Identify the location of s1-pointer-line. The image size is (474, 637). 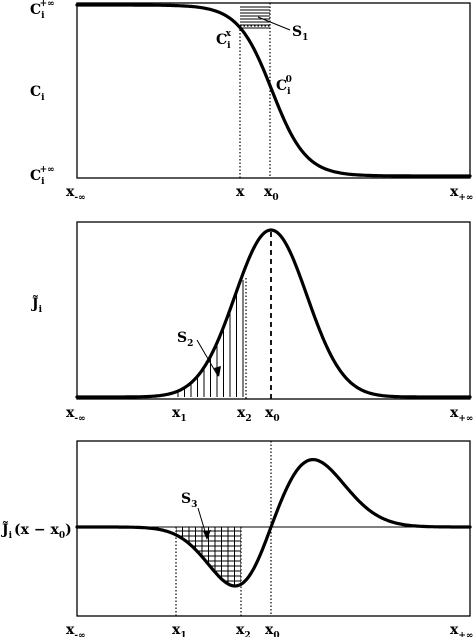
(274, 23).